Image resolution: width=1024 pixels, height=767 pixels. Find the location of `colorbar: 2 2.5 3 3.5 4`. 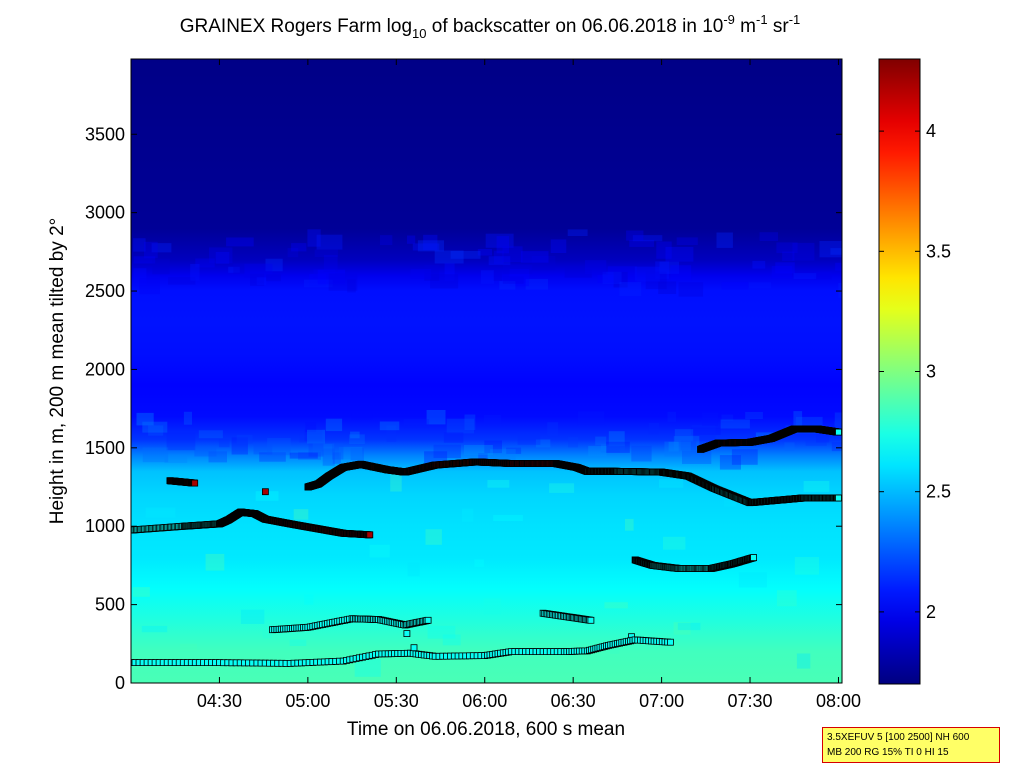

colorbar: 2 2.5 3 3.5 4 is located at coordinates (914, 371).